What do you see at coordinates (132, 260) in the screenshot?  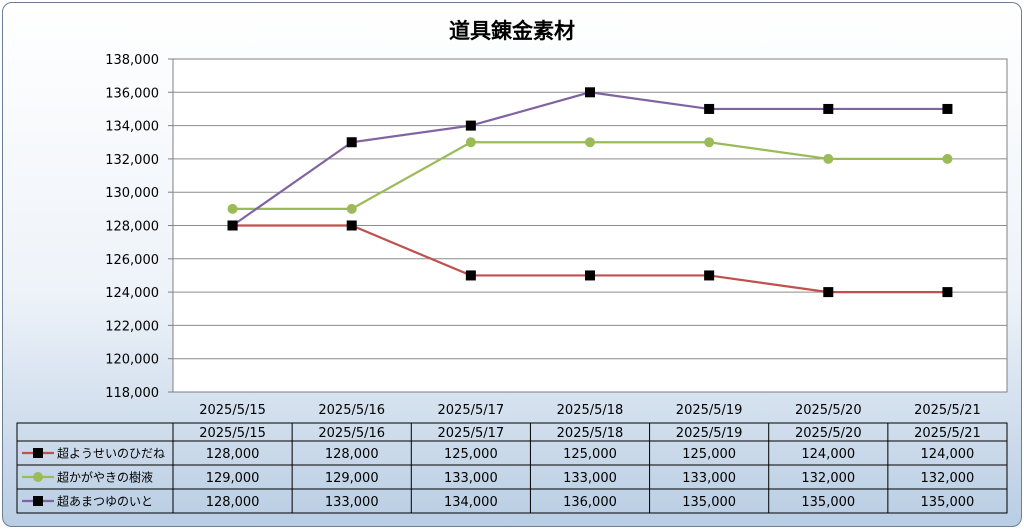 I see `y-tick-label: 126,000` at bounding box center [132, 260].